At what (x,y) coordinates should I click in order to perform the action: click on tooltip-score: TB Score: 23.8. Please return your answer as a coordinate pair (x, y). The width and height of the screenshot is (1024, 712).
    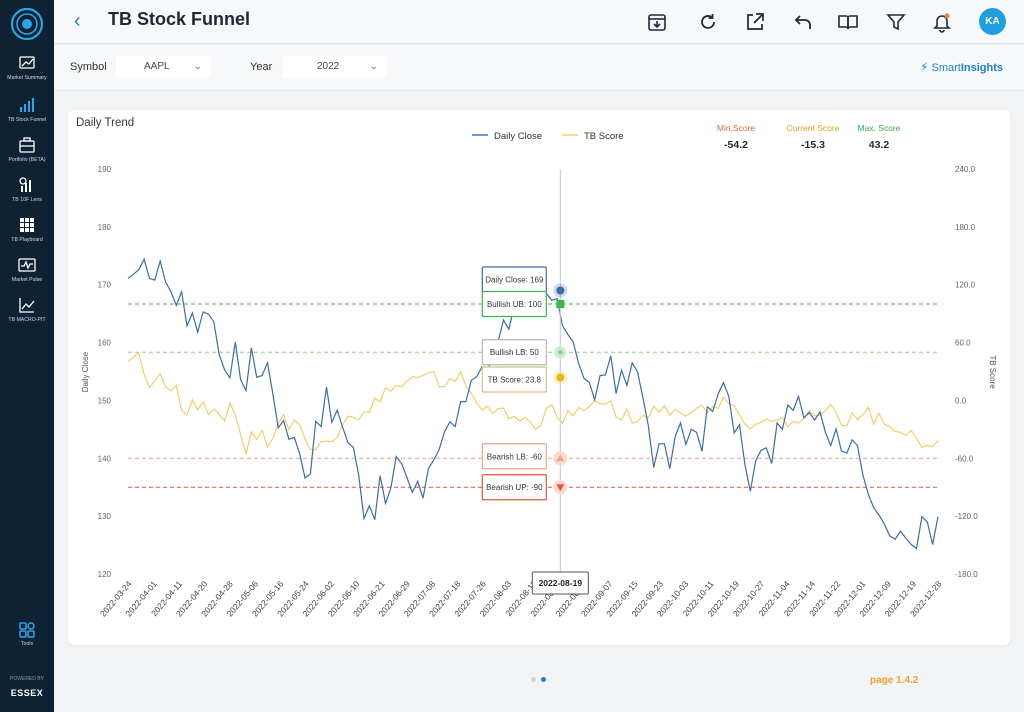
    Looking at the image, I should click on (514, 379).